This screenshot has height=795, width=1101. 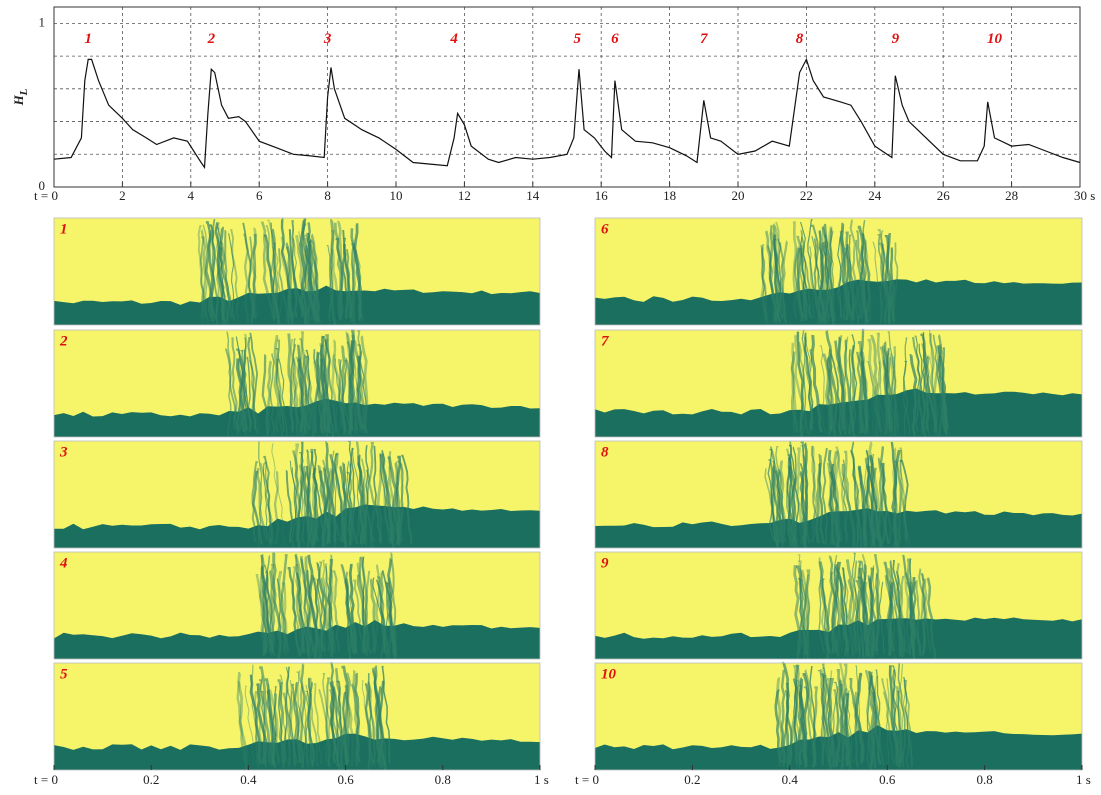 I want to click on x-tick-label: 0.4, so click(x=790, y=779).